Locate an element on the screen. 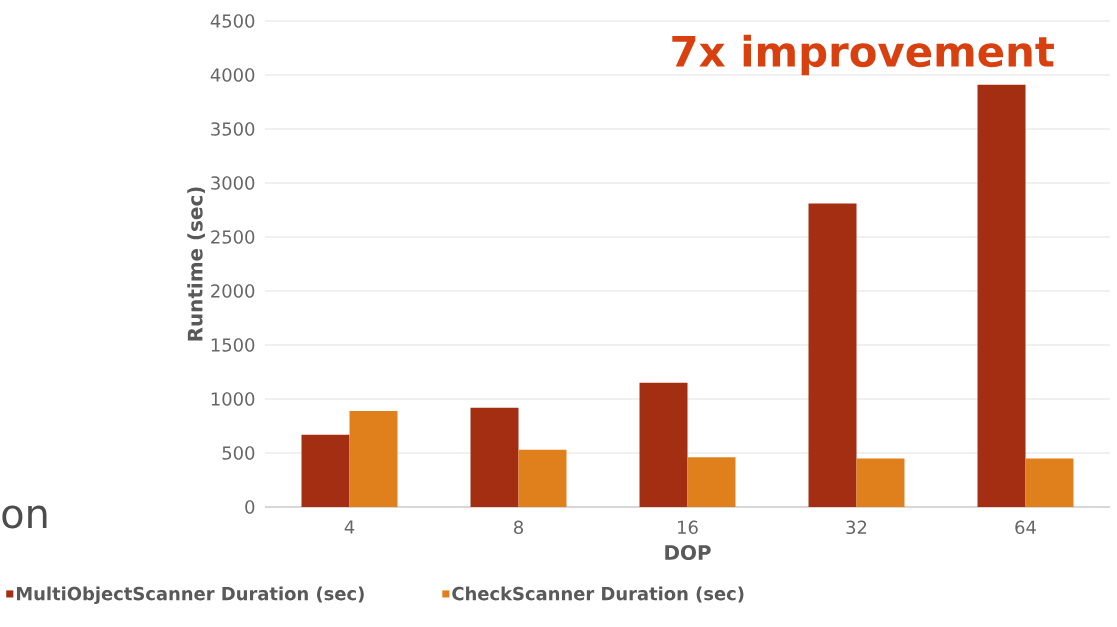 The height and width of the screenshot is (627, 1117). y-tick-label: 2000 is located at coordinates (233, 291).